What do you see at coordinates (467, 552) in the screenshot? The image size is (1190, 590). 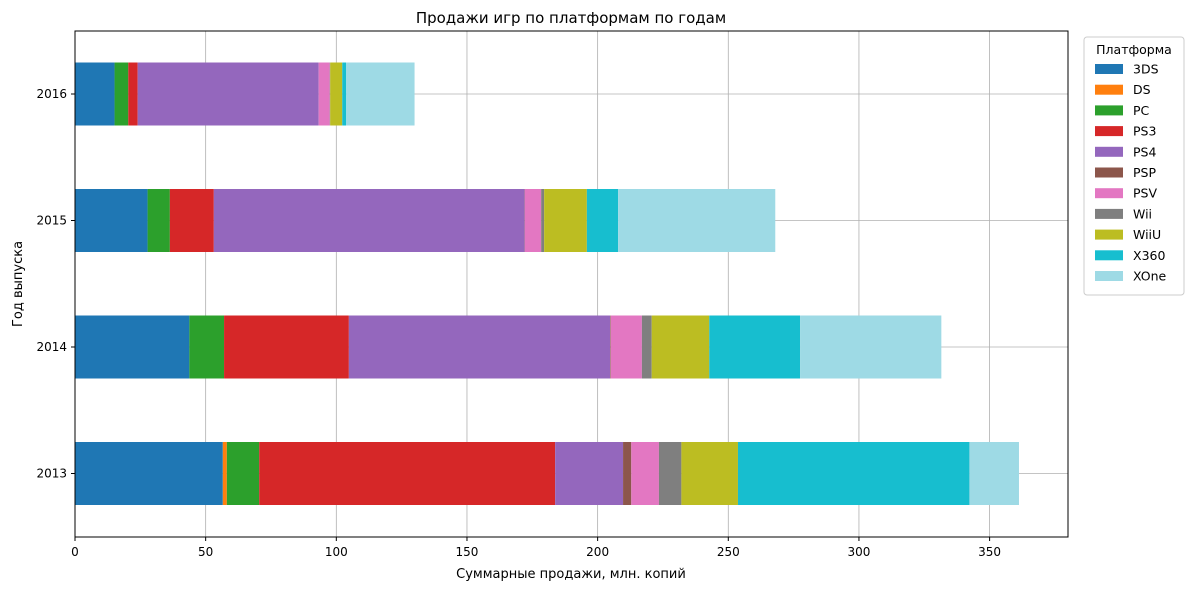 I see `x-tick-label: 150` at bounding box center [467, 552].